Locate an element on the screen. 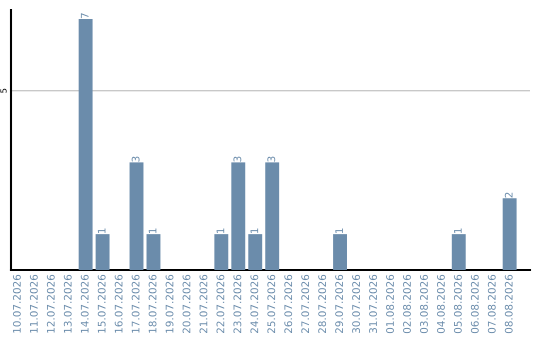 The height and width of the screenshot is (340, 540). x-tick-label: 24.07.2026 is located at coordinates (254, 304).